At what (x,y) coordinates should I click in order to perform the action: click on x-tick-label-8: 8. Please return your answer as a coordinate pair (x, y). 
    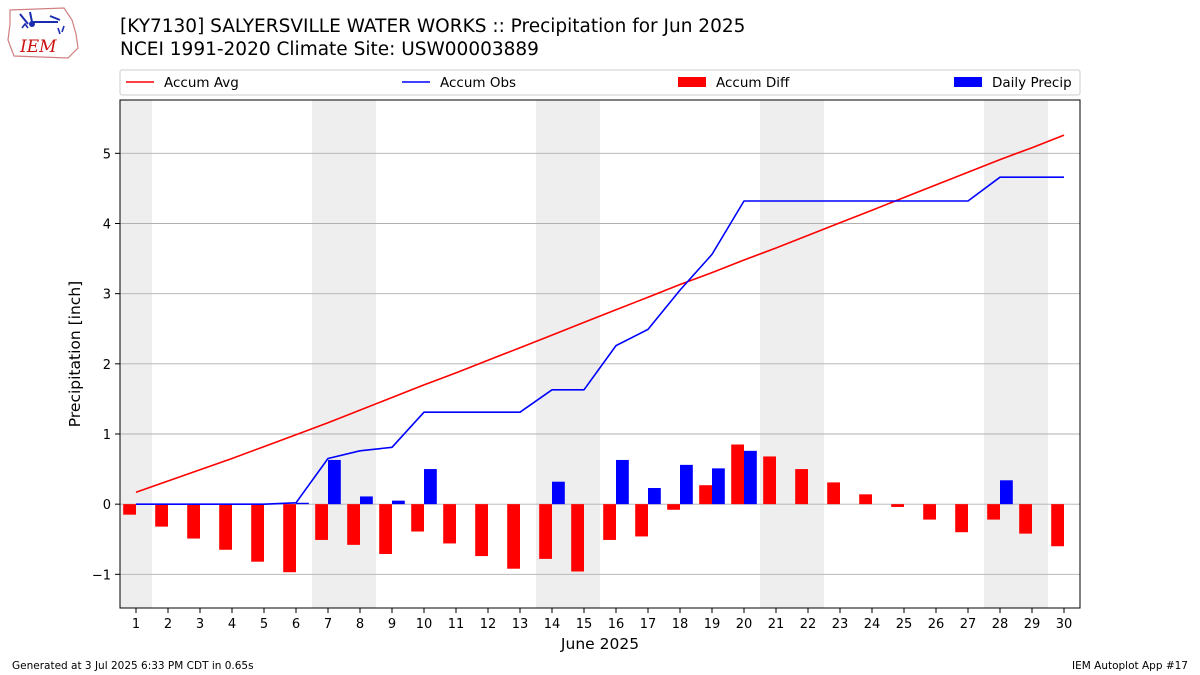
    Looking at the image, I should click on (360, 624).